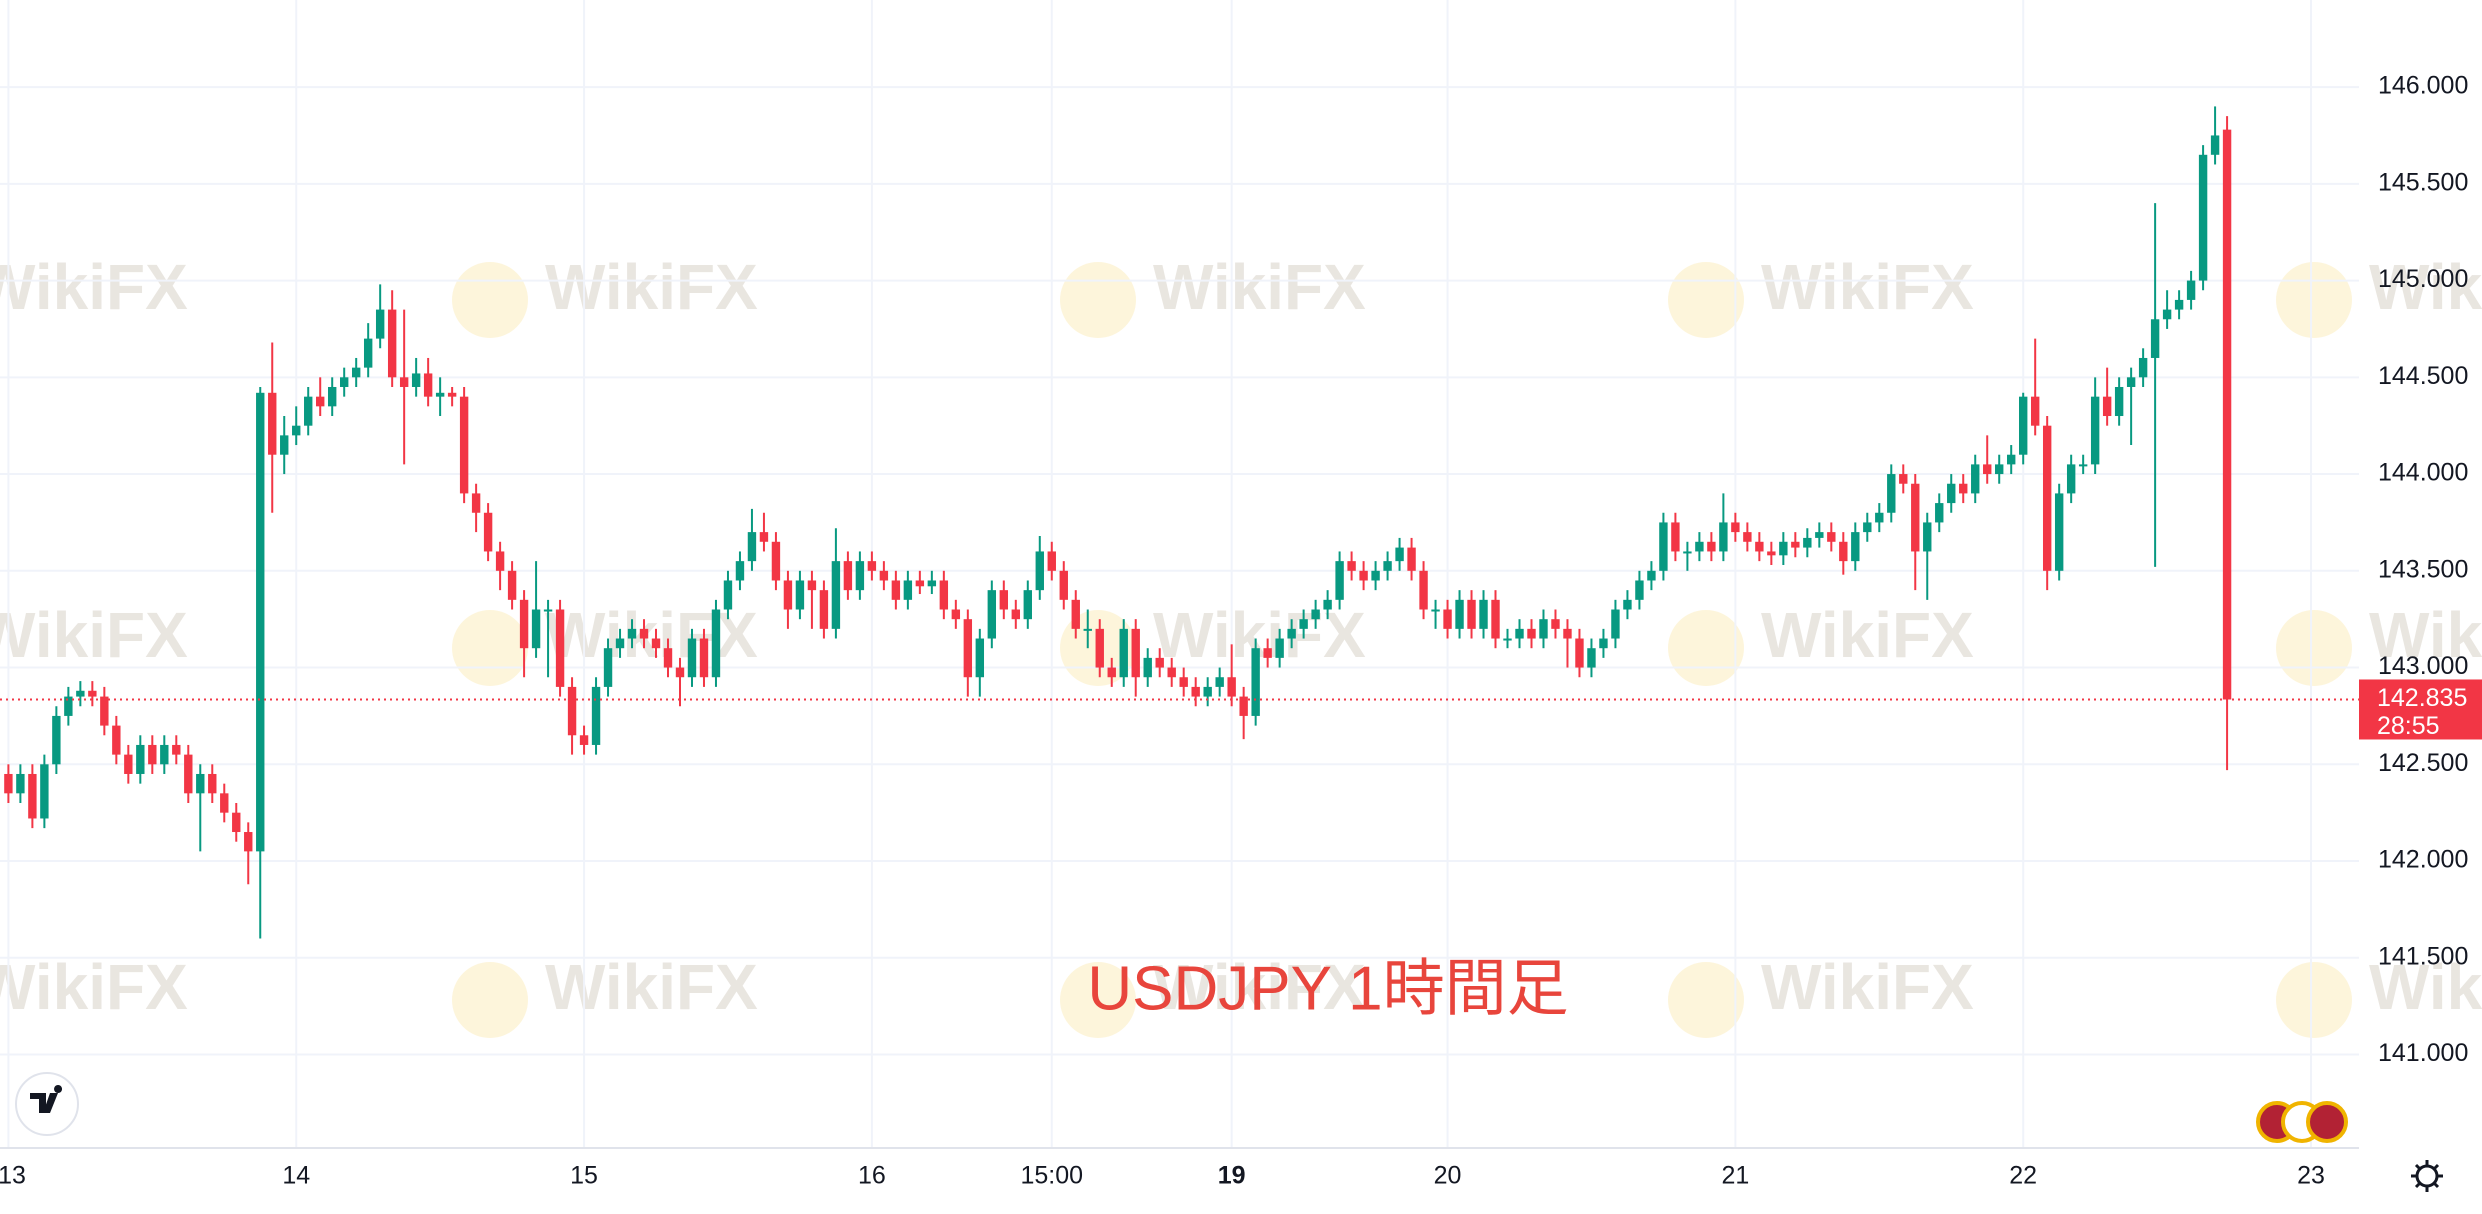  What do you see at coordinates (2423, 182) in the screenshot?
I see `y-tick-label: 145.500` at bounding box center [2423, 182].